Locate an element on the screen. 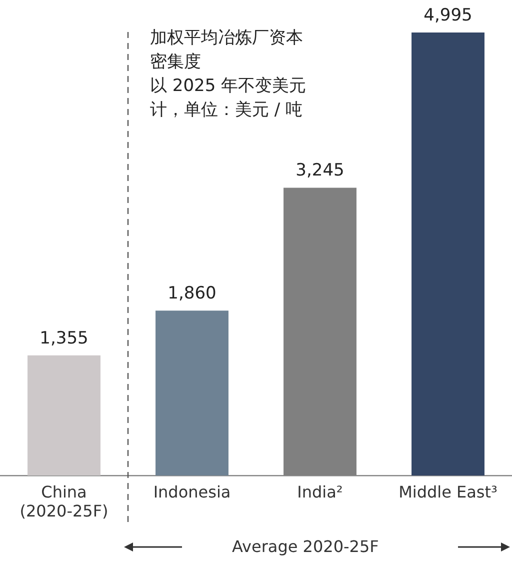 The height and width of the screenshot is (565, 512). x-tick-label: India² is located at coordinates (320, 492).